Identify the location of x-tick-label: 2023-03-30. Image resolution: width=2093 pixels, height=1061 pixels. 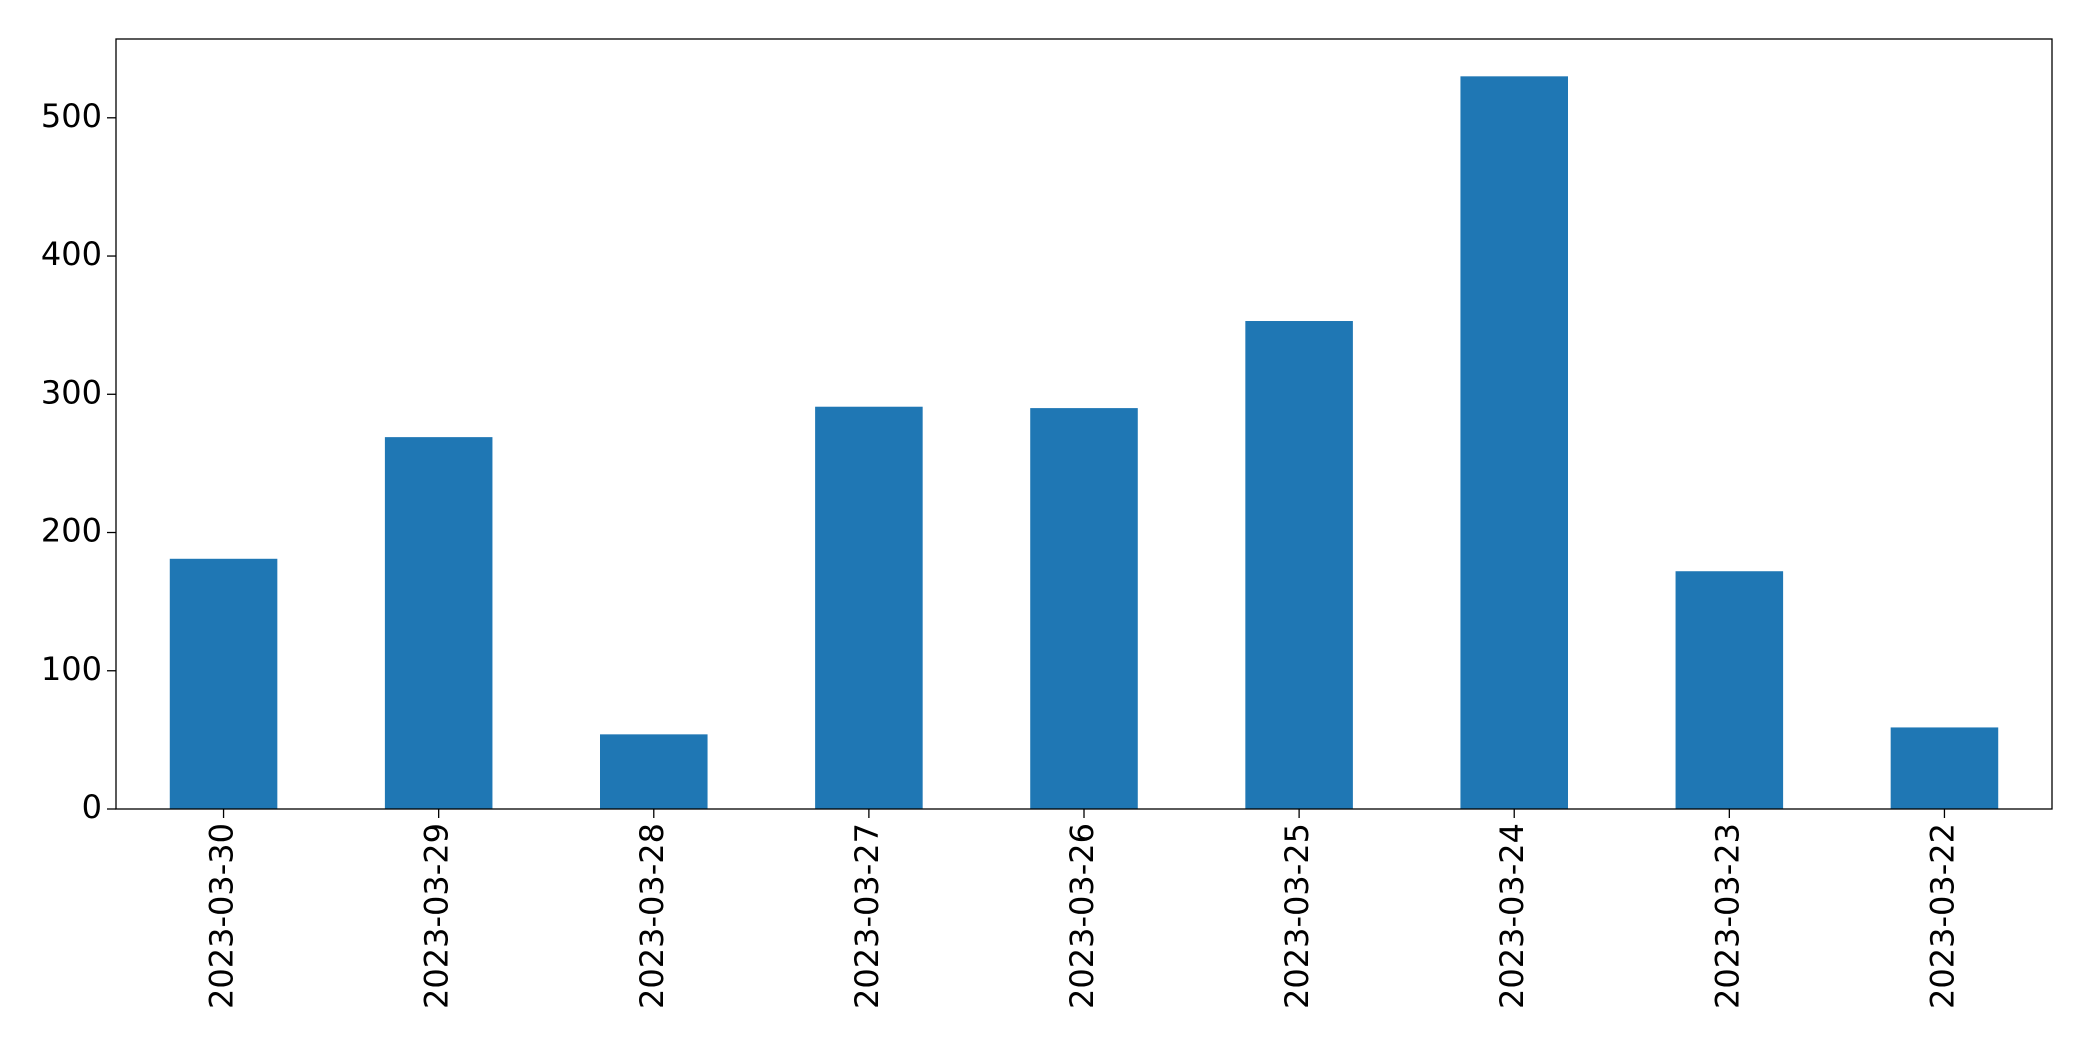
(222, 916).